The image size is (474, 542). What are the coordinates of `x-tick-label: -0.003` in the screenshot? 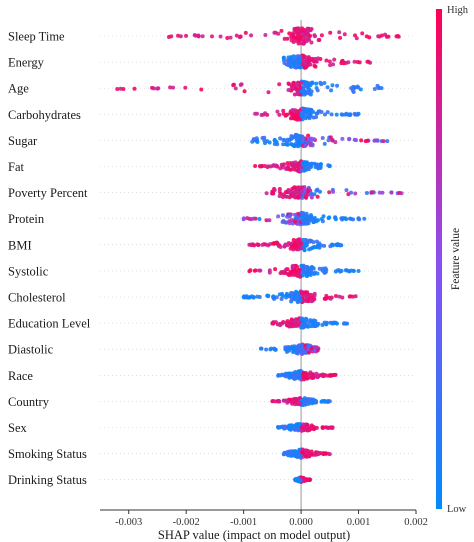 It's located at (128, 522).